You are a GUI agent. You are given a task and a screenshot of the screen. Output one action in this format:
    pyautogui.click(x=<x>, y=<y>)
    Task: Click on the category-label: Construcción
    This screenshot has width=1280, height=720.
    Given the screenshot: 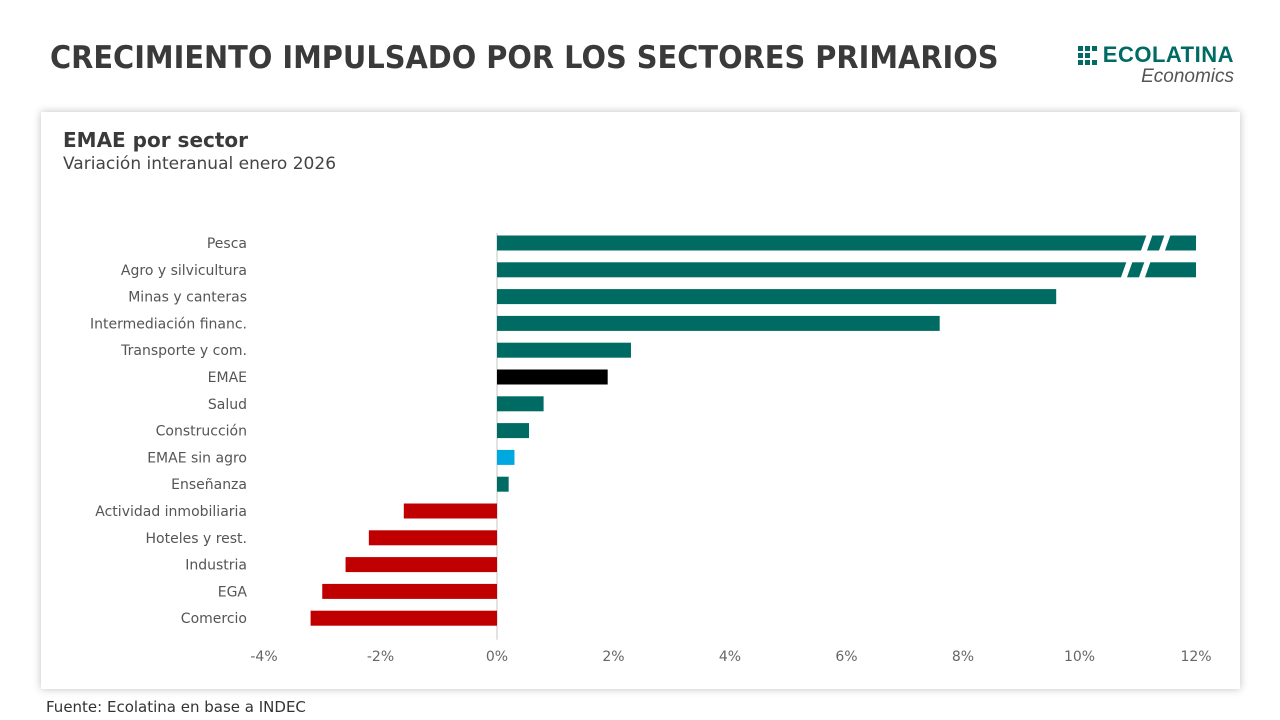 What is the action you would take?
    pyautogui.click(x=201, y=432)
    